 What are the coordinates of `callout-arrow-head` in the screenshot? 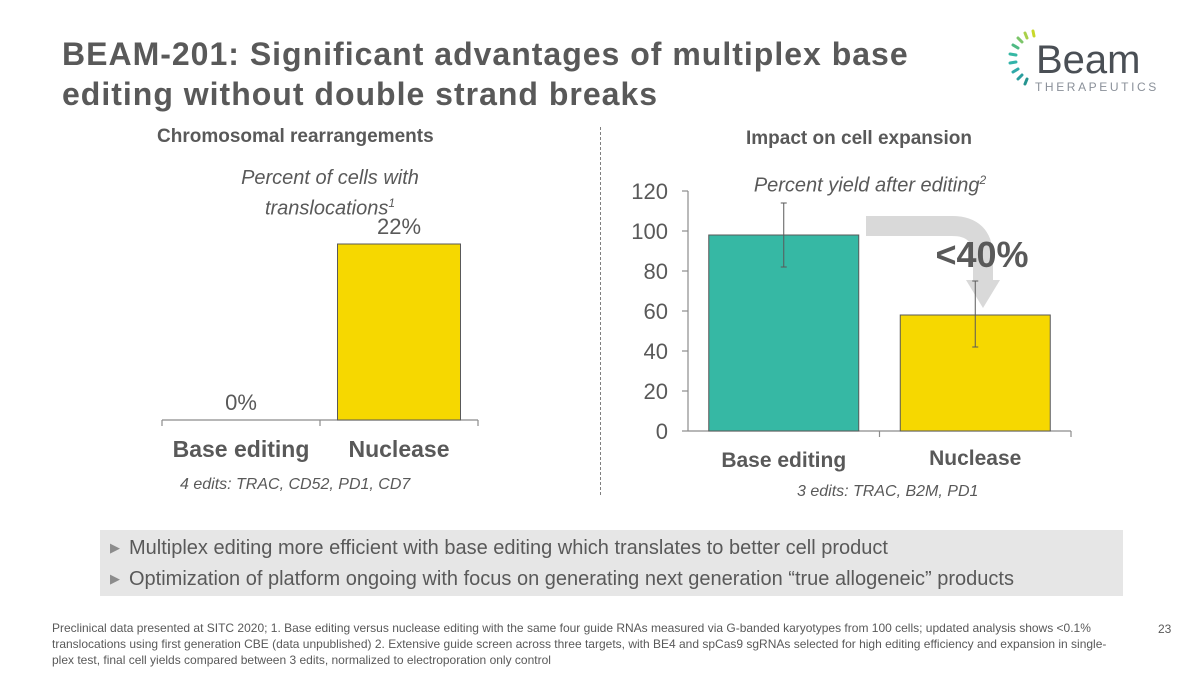 It's located at (983, 294).